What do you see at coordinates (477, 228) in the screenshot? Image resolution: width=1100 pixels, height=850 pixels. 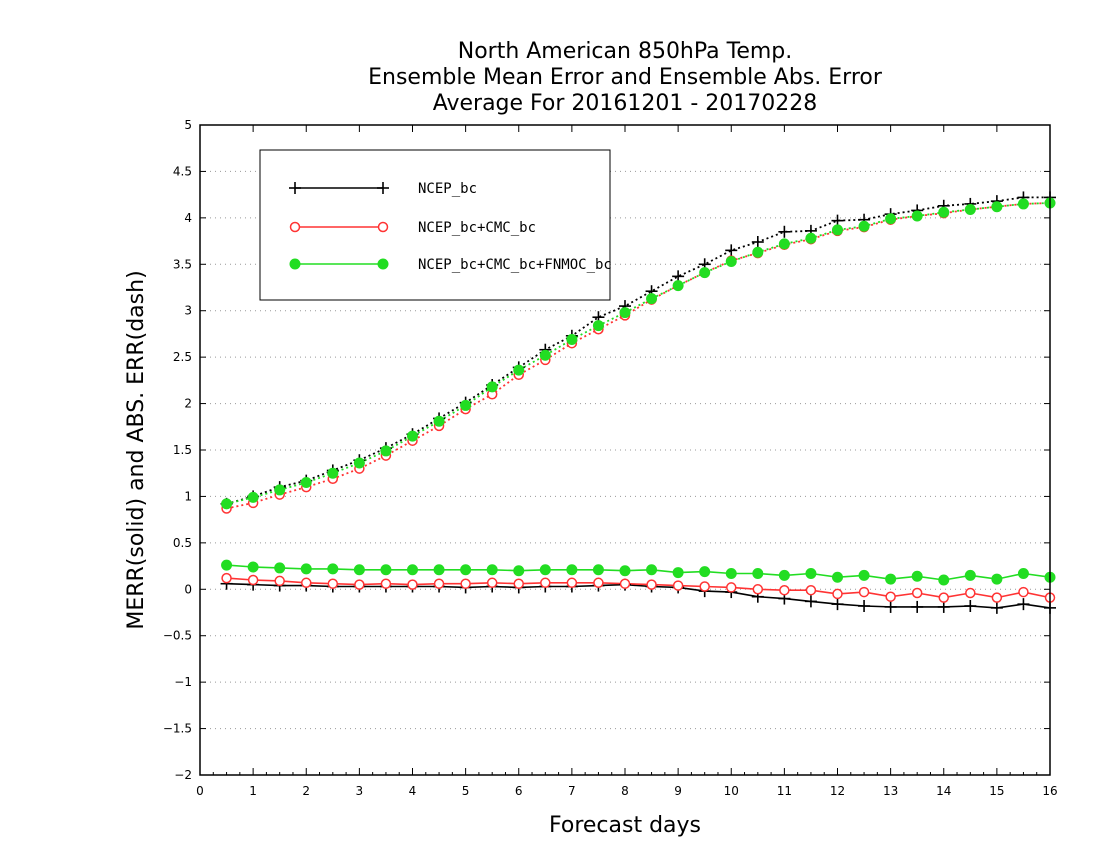 I see `legend-label: NCEP_bc+CMC_bc` at bounding box center [477, 228].